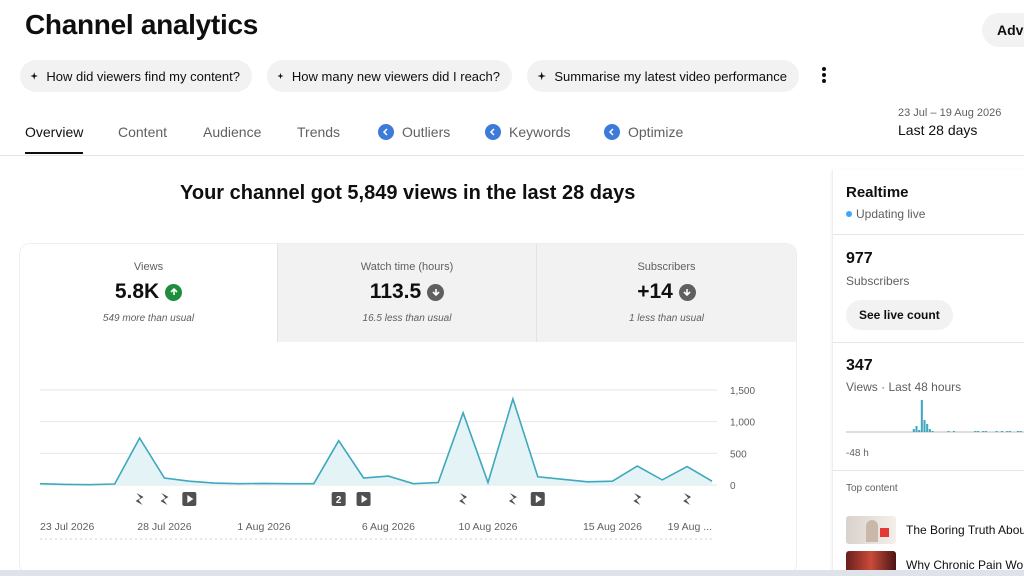 The image size is (1024, 576). I want to click on video-thumbnail, so click(871, 530).